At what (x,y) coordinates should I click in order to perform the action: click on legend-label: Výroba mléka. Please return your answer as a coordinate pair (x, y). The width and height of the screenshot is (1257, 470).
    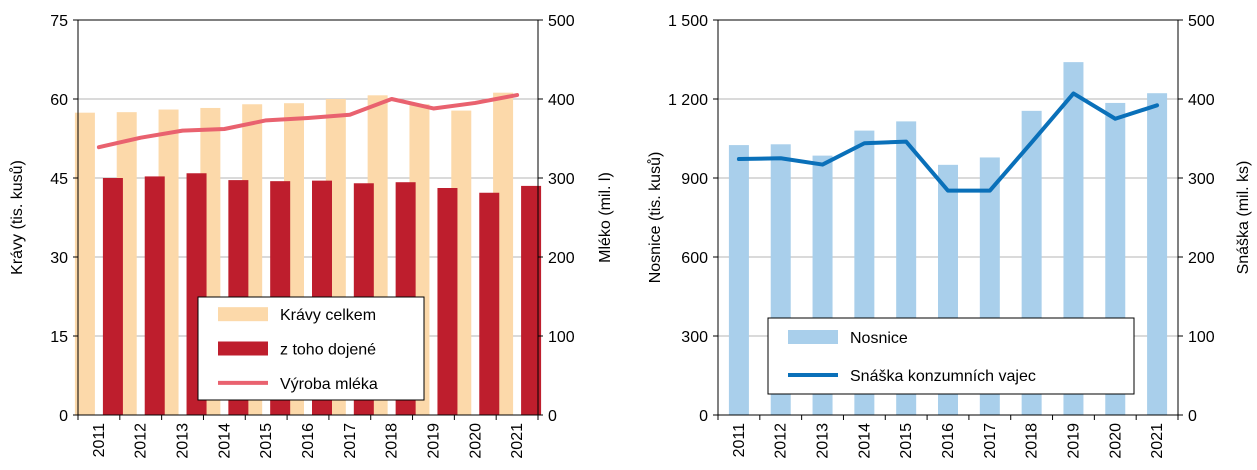
    Looking at the image, I should click on (329, 384).